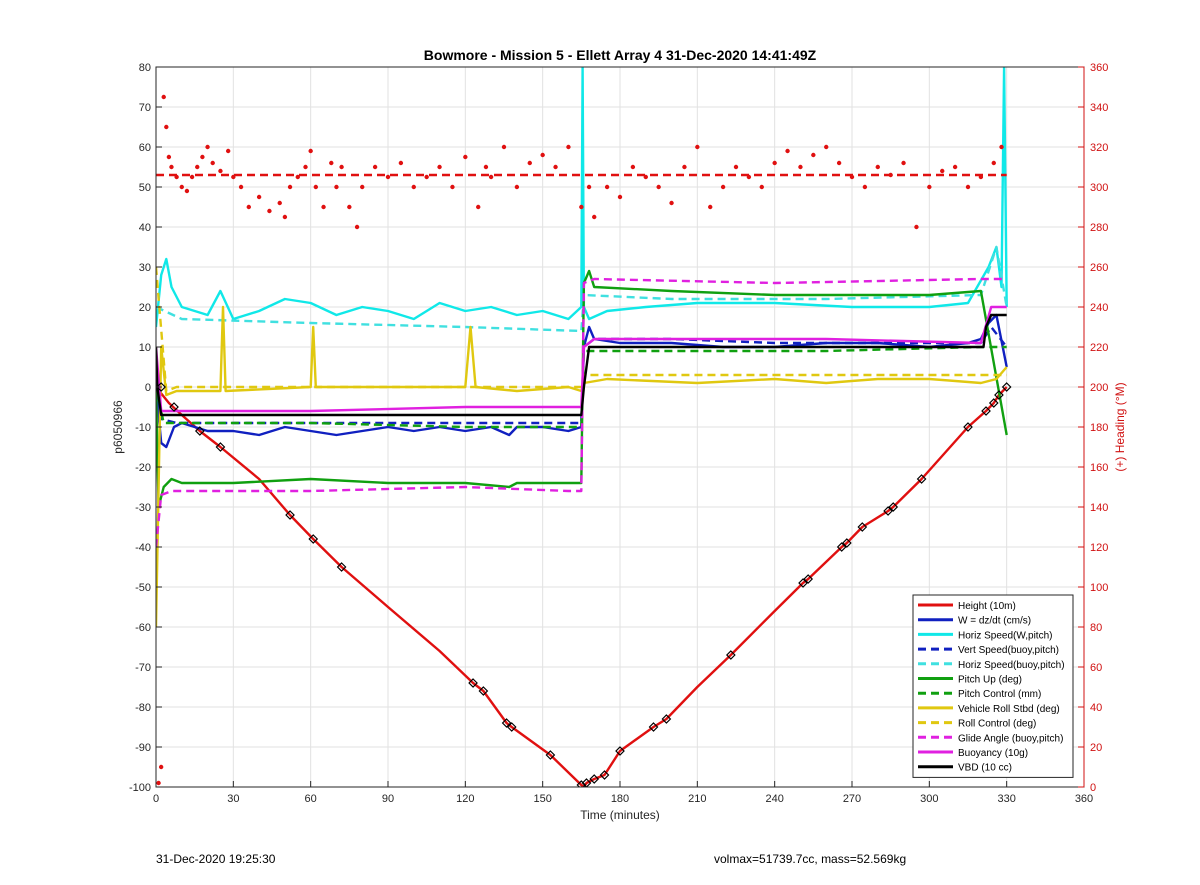 The image size is (1200, 885). I want to click on legend-label: Pitch Control (mm), so click(999, 694).